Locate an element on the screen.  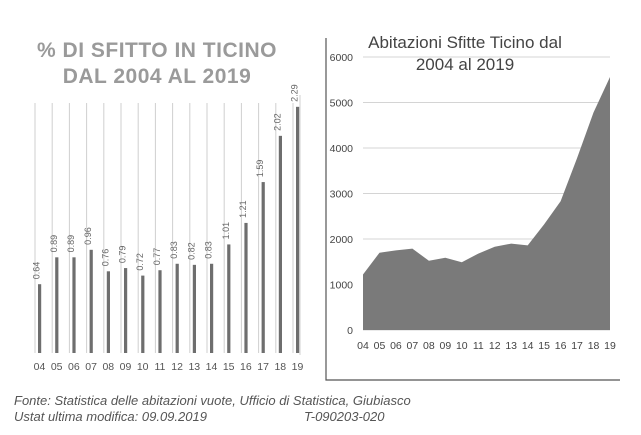
y-tick-label: 0 is located at coordinates (350, 331).